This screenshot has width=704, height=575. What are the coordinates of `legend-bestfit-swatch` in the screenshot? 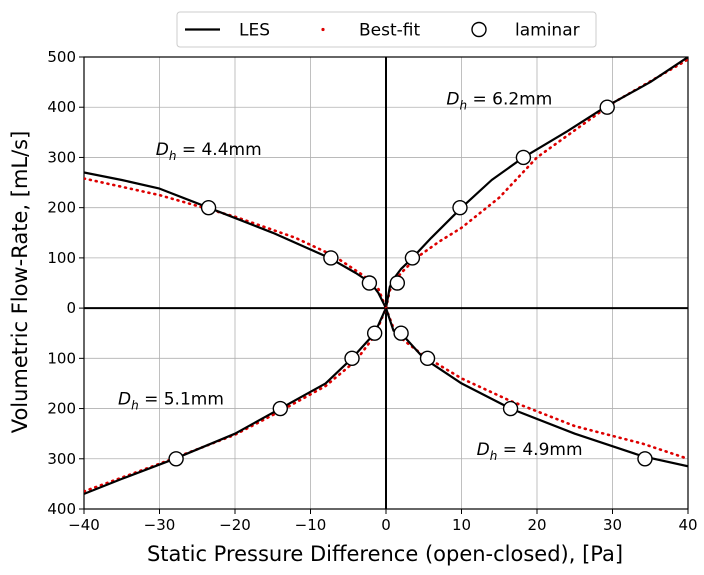 It's located at (323, 29).